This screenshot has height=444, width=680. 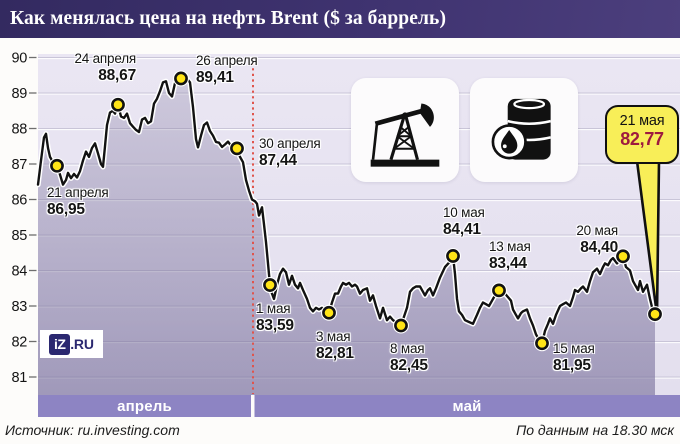 I want to click on y-axis-label: 90, so click(x=19, y=59).